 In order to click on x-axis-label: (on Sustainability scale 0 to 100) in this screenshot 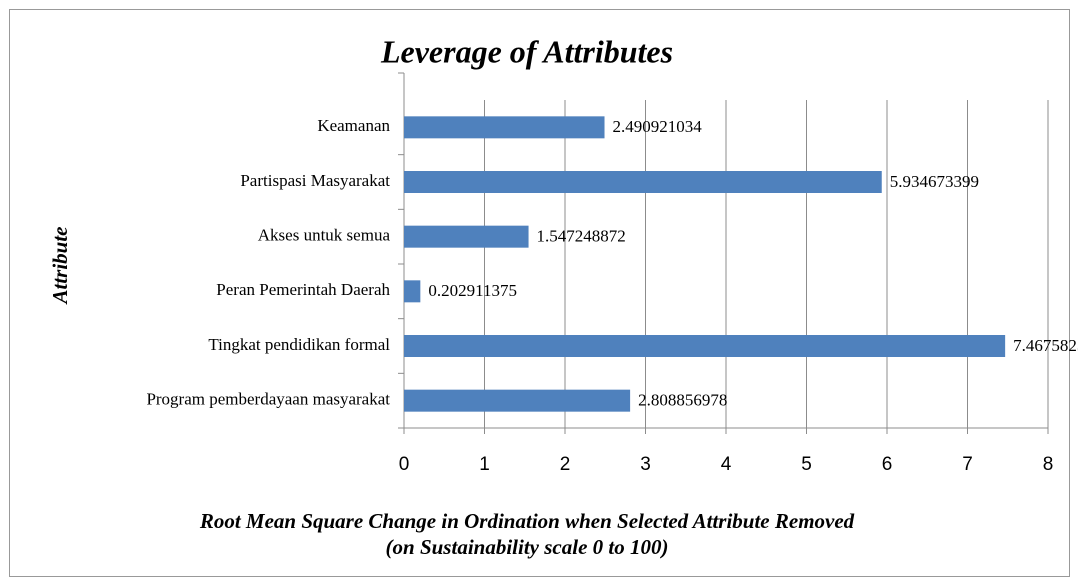, I will do `click(527, 547)`.